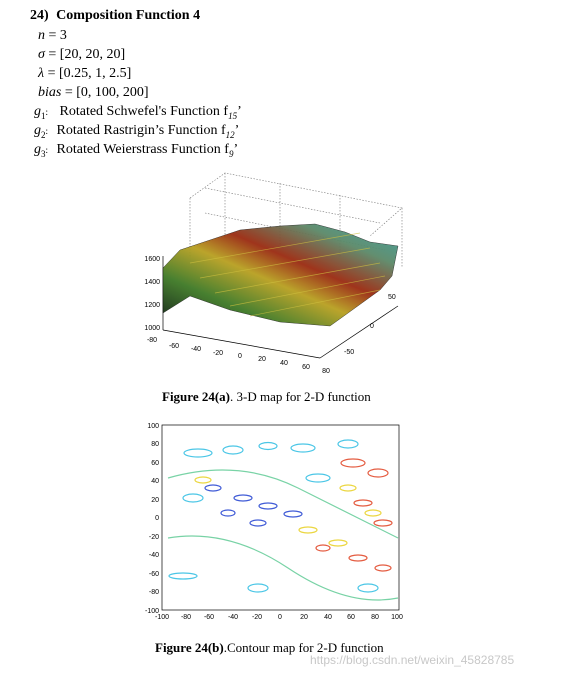  What do you see at coordinates (296, 220) in the screenshot?
I see `surface-grid-box` at bounding box center [296, 220].